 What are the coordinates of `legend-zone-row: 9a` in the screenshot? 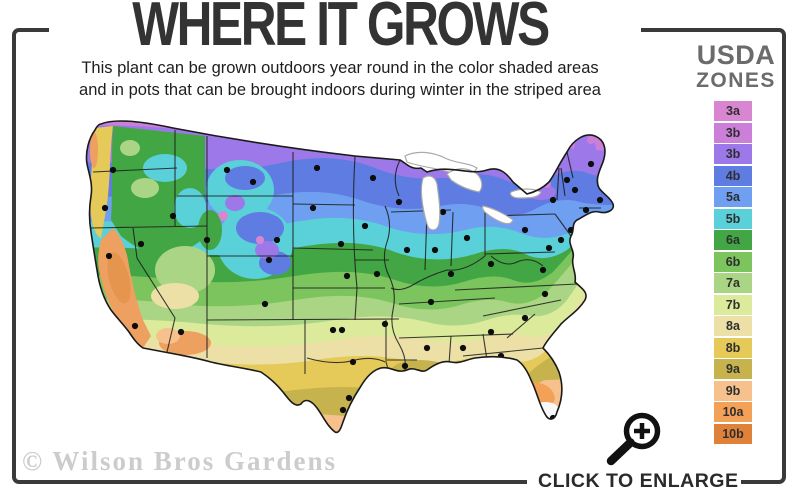 It's located at (733, 369).